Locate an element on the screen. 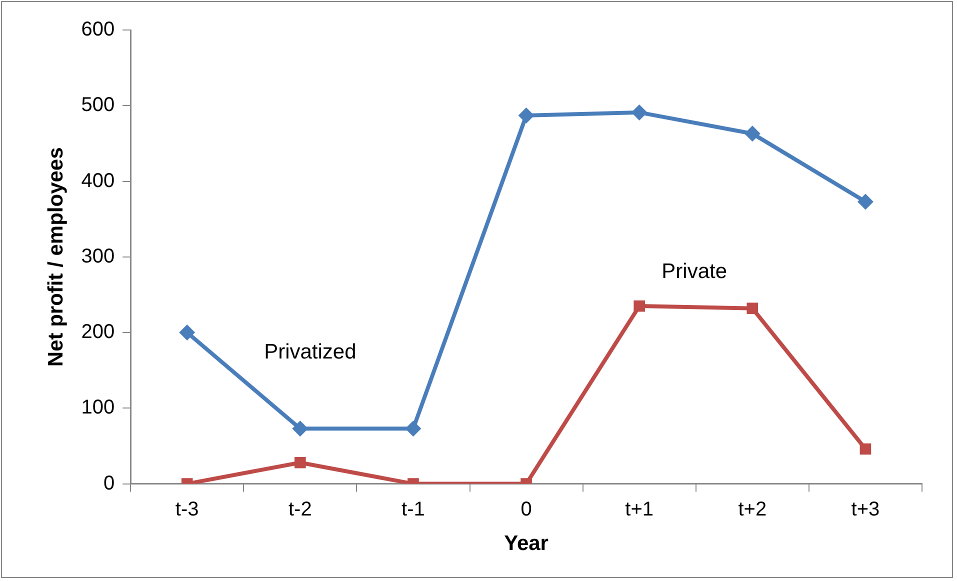  y-axis-title: Net profit / employees is located at coordinates (56, 257).